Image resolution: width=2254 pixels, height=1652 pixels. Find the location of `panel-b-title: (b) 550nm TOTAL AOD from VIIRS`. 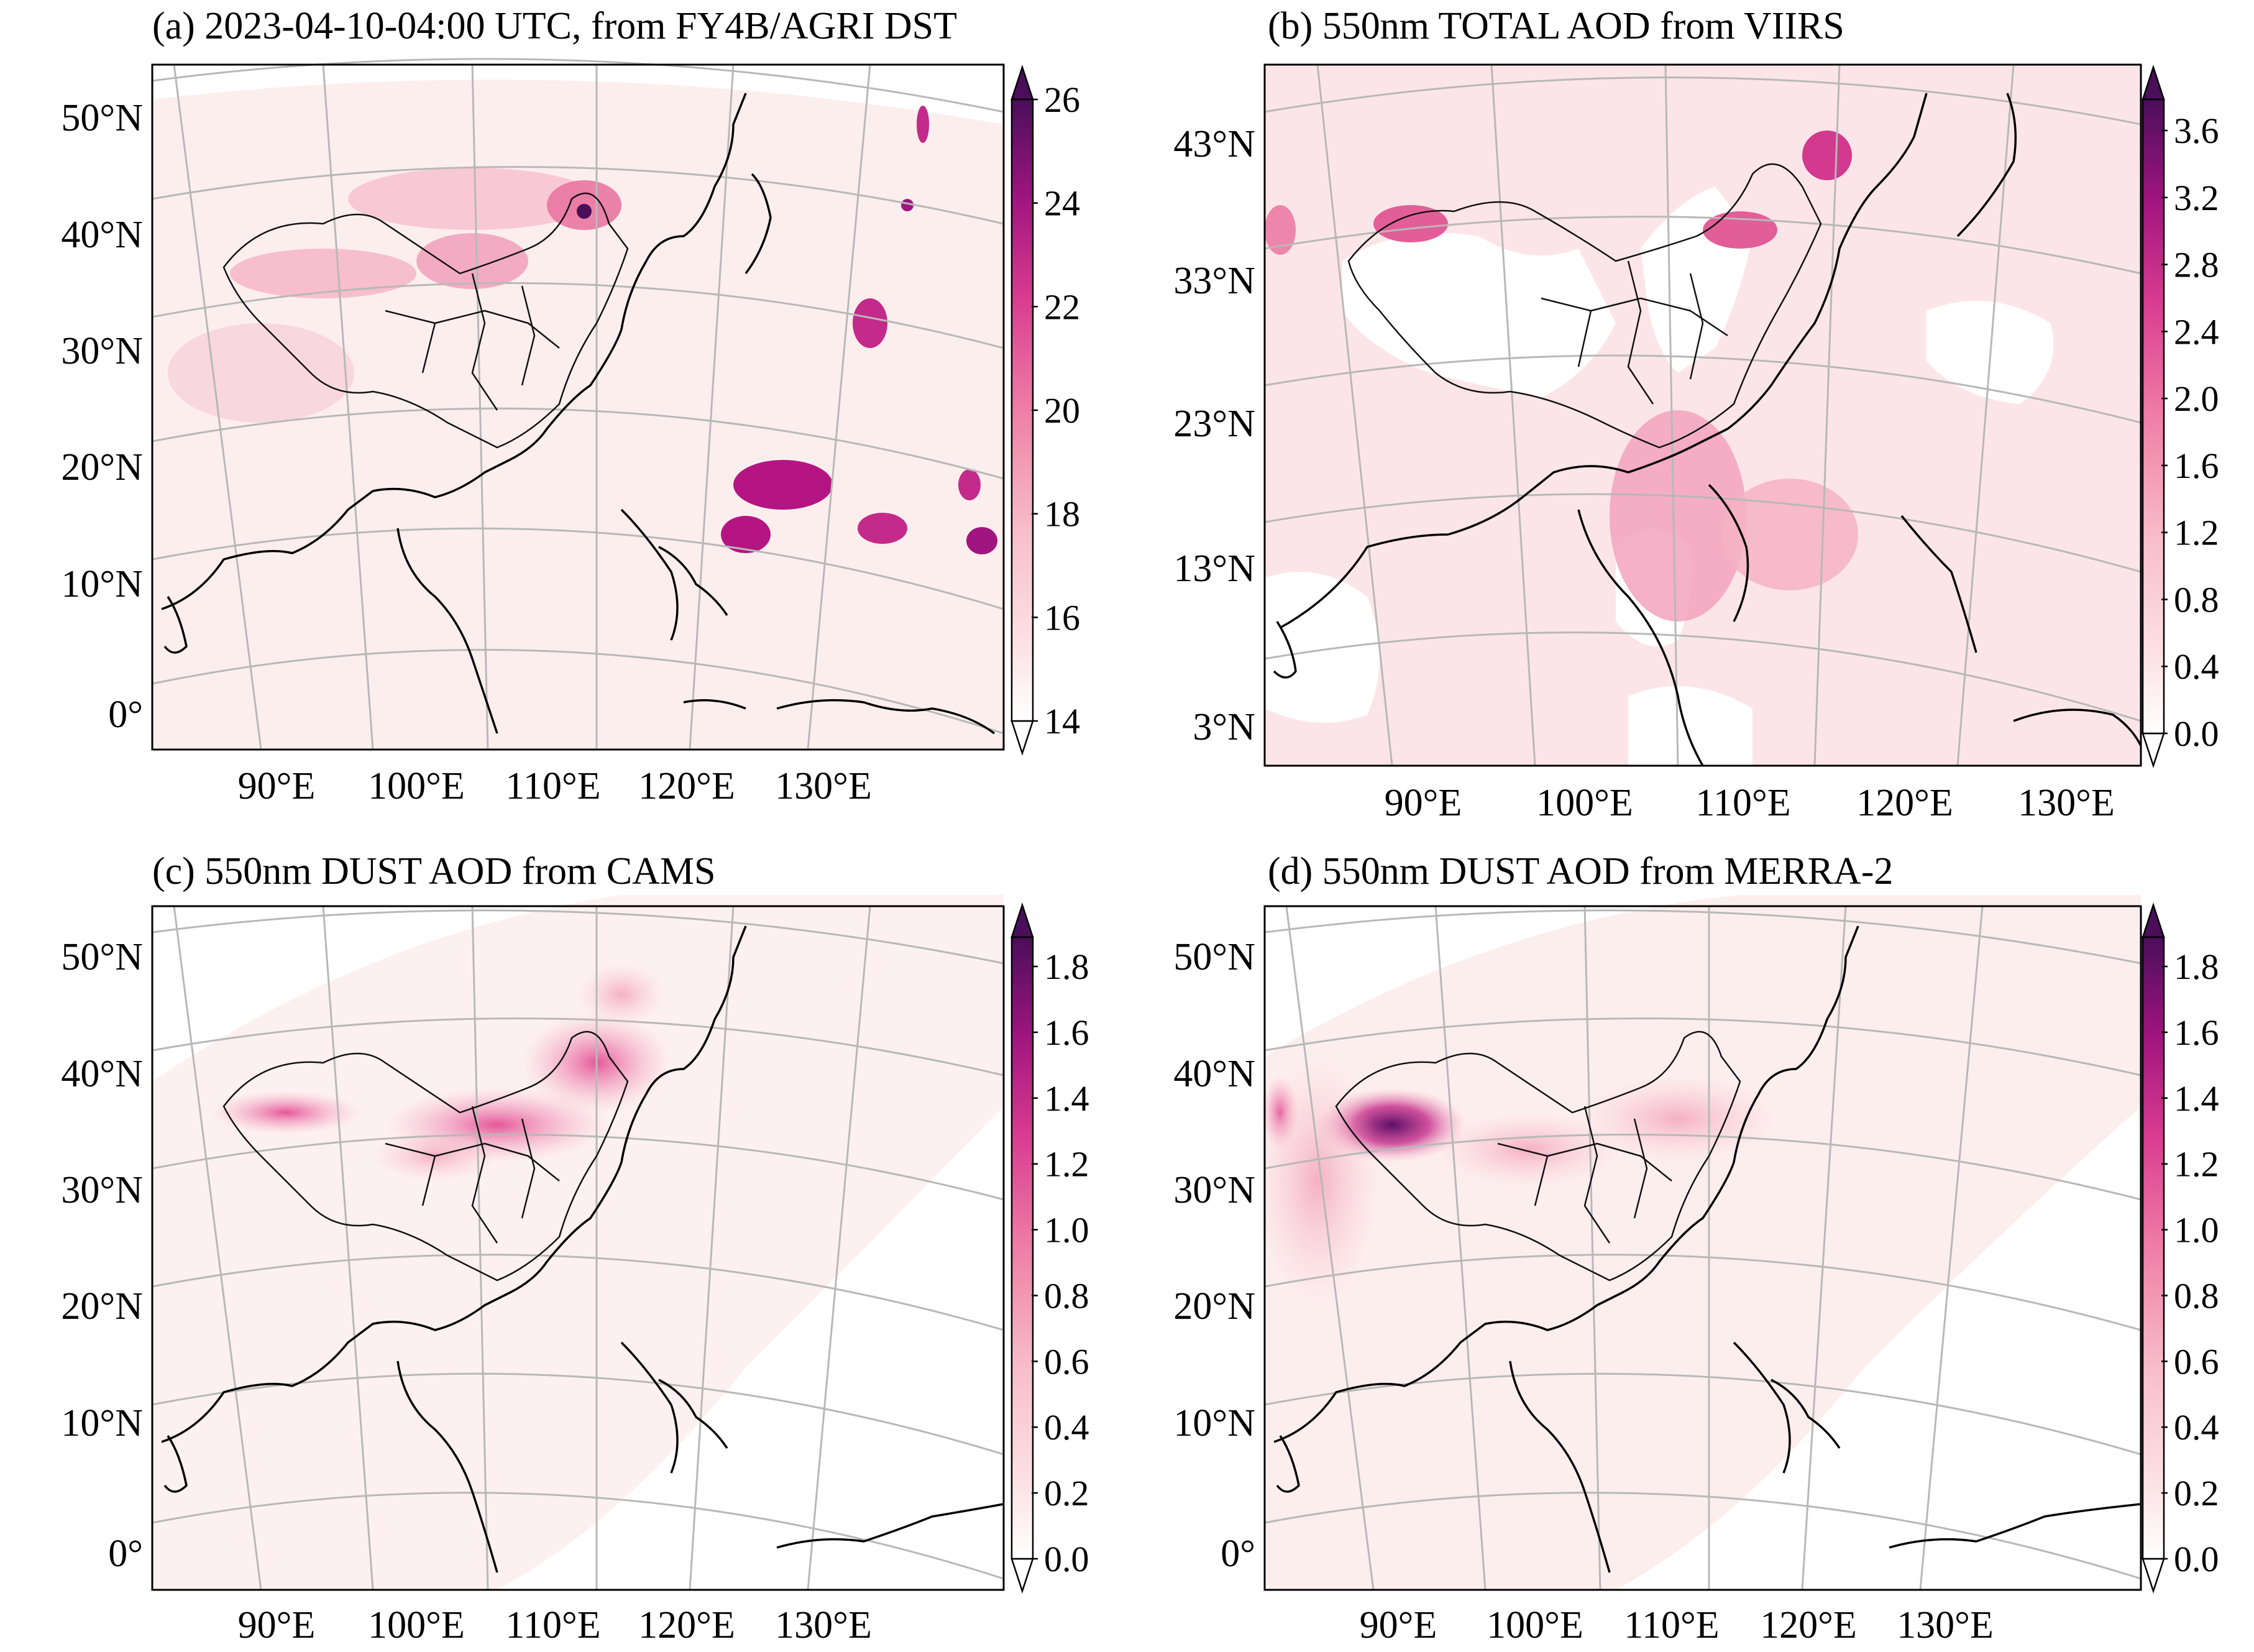

panel-b-title: (b) 550nm TOTAL AOD from VIIRS is located at coordinates (1556, 26).